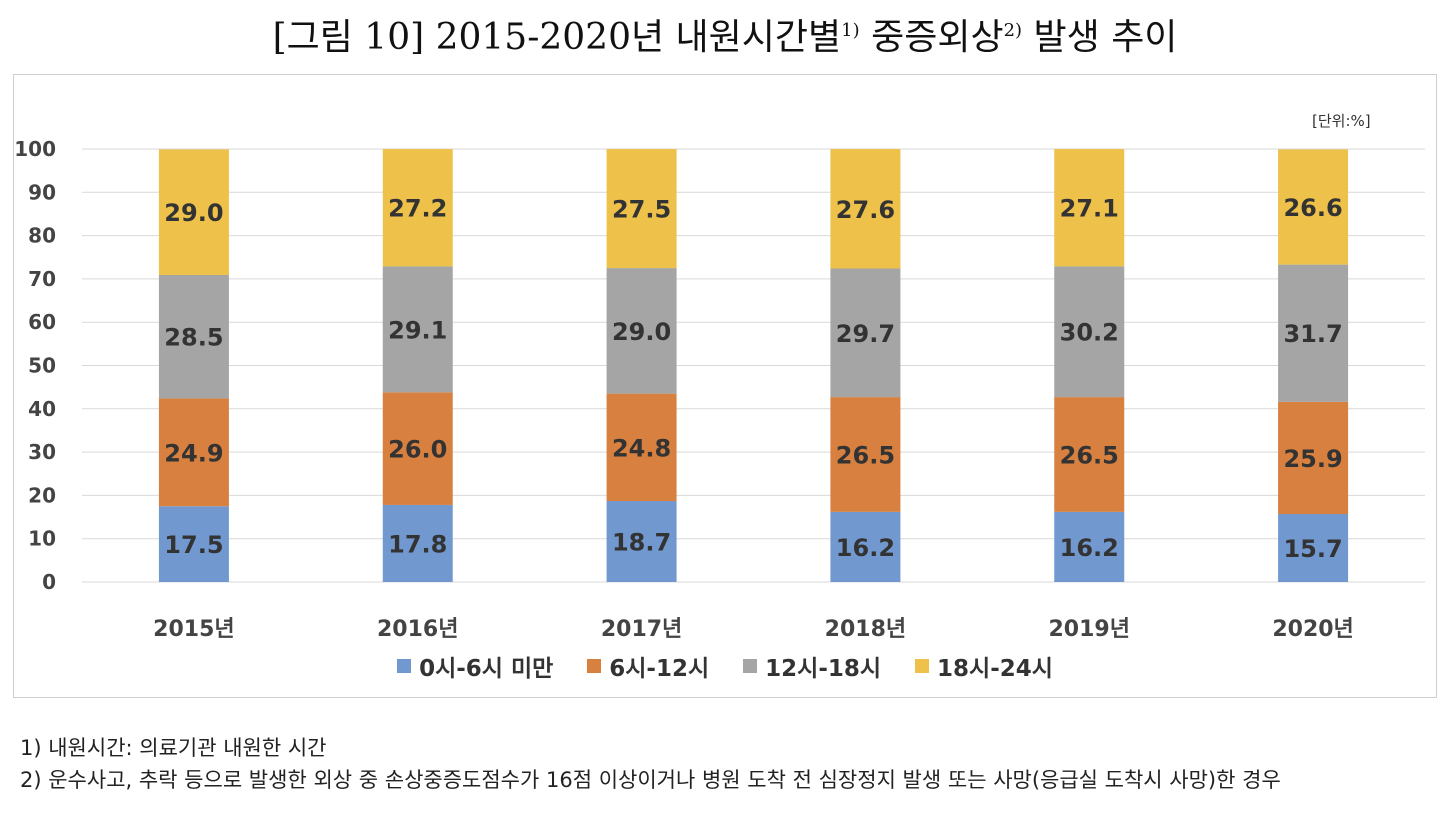 Image resolution: width=1450 pixels, height=818 pixels. I want to click on data-label-0-2: 28.5, so click(193, 338).